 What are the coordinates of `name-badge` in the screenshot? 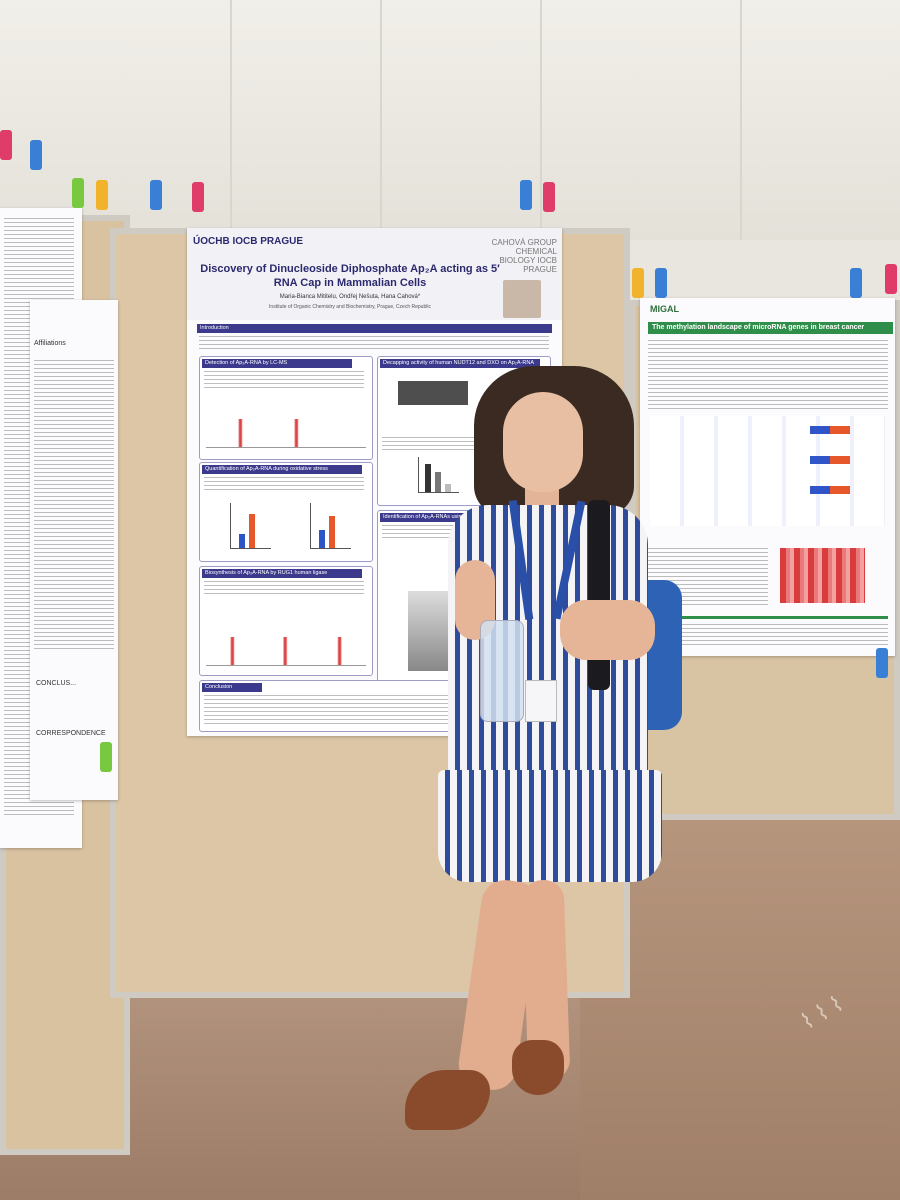 It's located at (541, 701).